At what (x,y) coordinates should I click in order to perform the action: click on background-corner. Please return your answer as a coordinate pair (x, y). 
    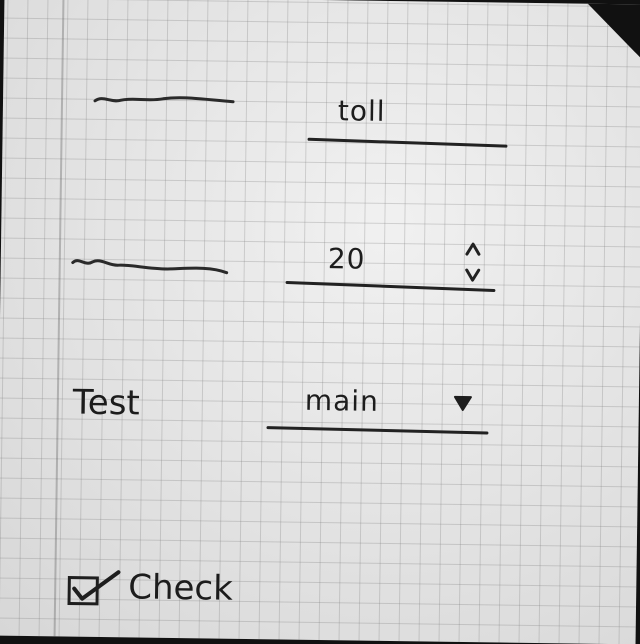
    Looking at the image, I should click on (613, 31).